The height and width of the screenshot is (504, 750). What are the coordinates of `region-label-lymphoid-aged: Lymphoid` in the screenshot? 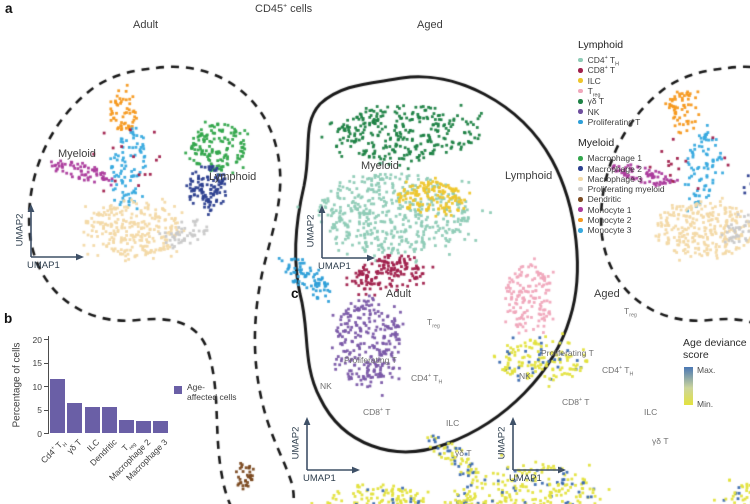 It's located at (529, 176).